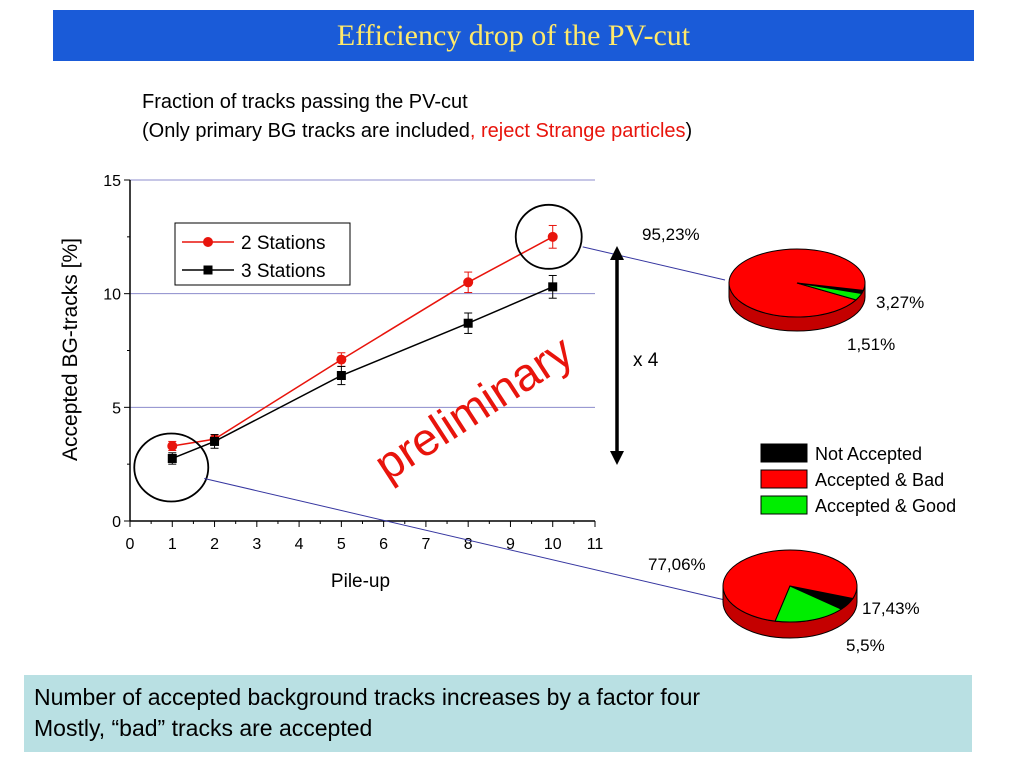 This screenshot has height=768, width=1024. Describe the element at coordinates (70, 349) in the screenshot. I see `y-axis-label: Accepted BG-tracks [%]` at that location.